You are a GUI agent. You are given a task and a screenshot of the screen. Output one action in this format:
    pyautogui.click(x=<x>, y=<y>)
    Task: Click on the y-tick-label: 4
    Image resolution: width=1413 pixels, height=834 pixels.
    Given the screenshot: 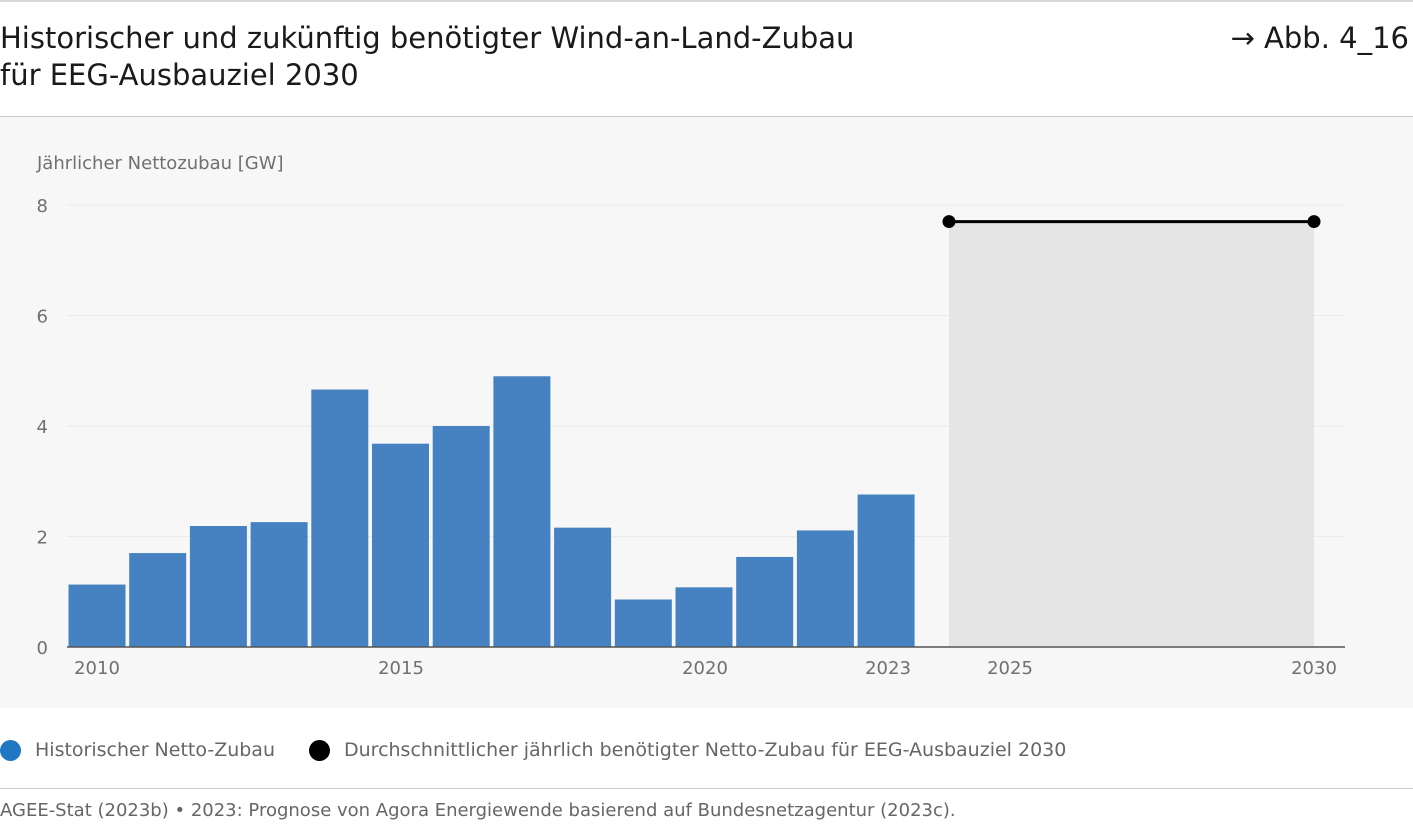 What is the action you would take?
    pyautogui.click(x=42, y=427)
    